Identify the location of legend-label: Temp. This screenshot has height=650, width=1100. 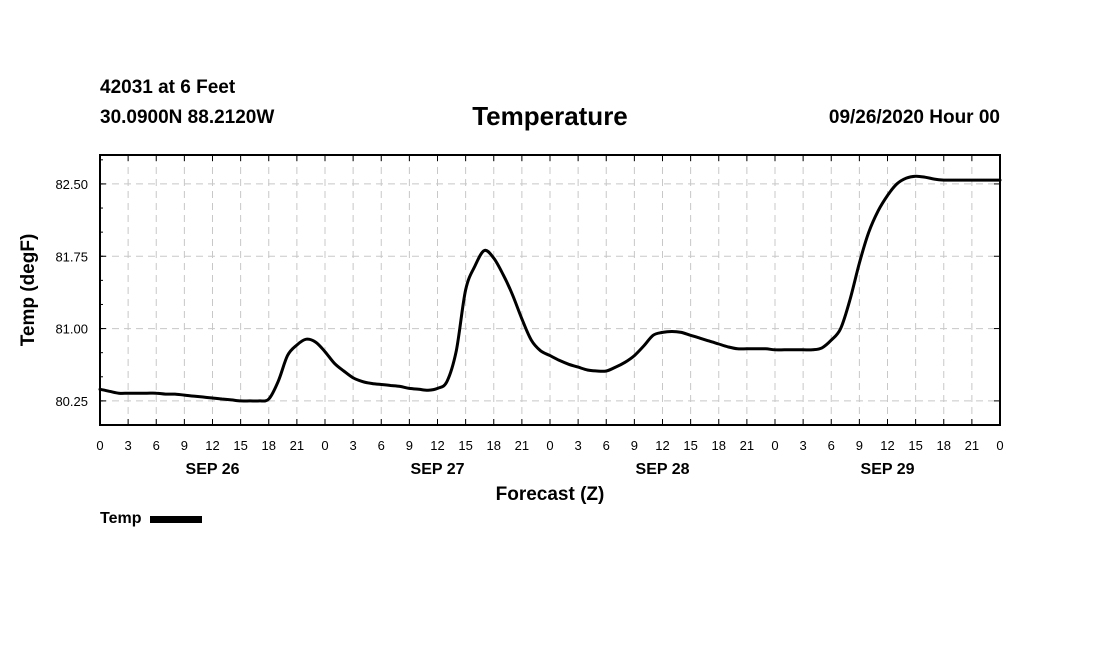
(121, 518).